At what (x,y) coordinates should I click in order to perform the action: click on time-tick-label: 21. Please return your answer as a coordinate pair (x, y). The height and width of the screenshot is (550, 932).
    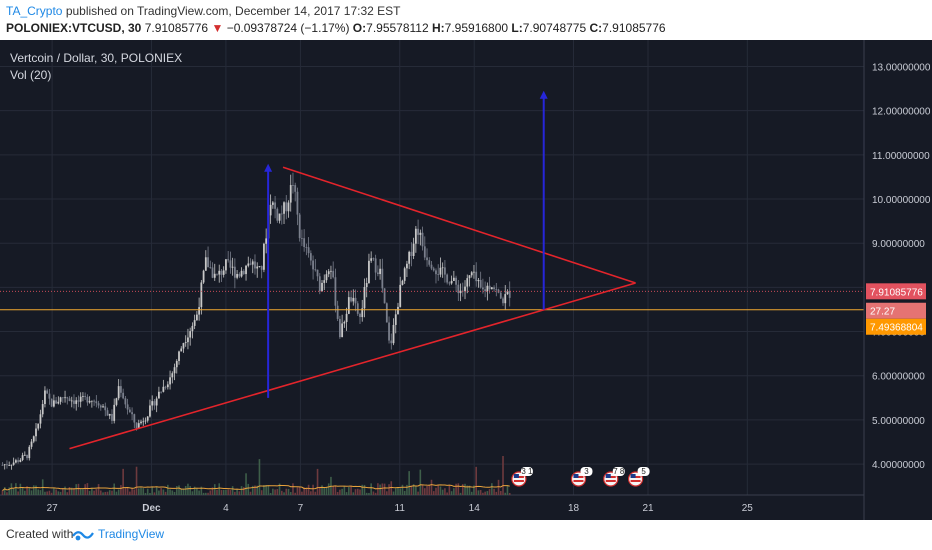
    Looking at the image, I should click on (648, 508).